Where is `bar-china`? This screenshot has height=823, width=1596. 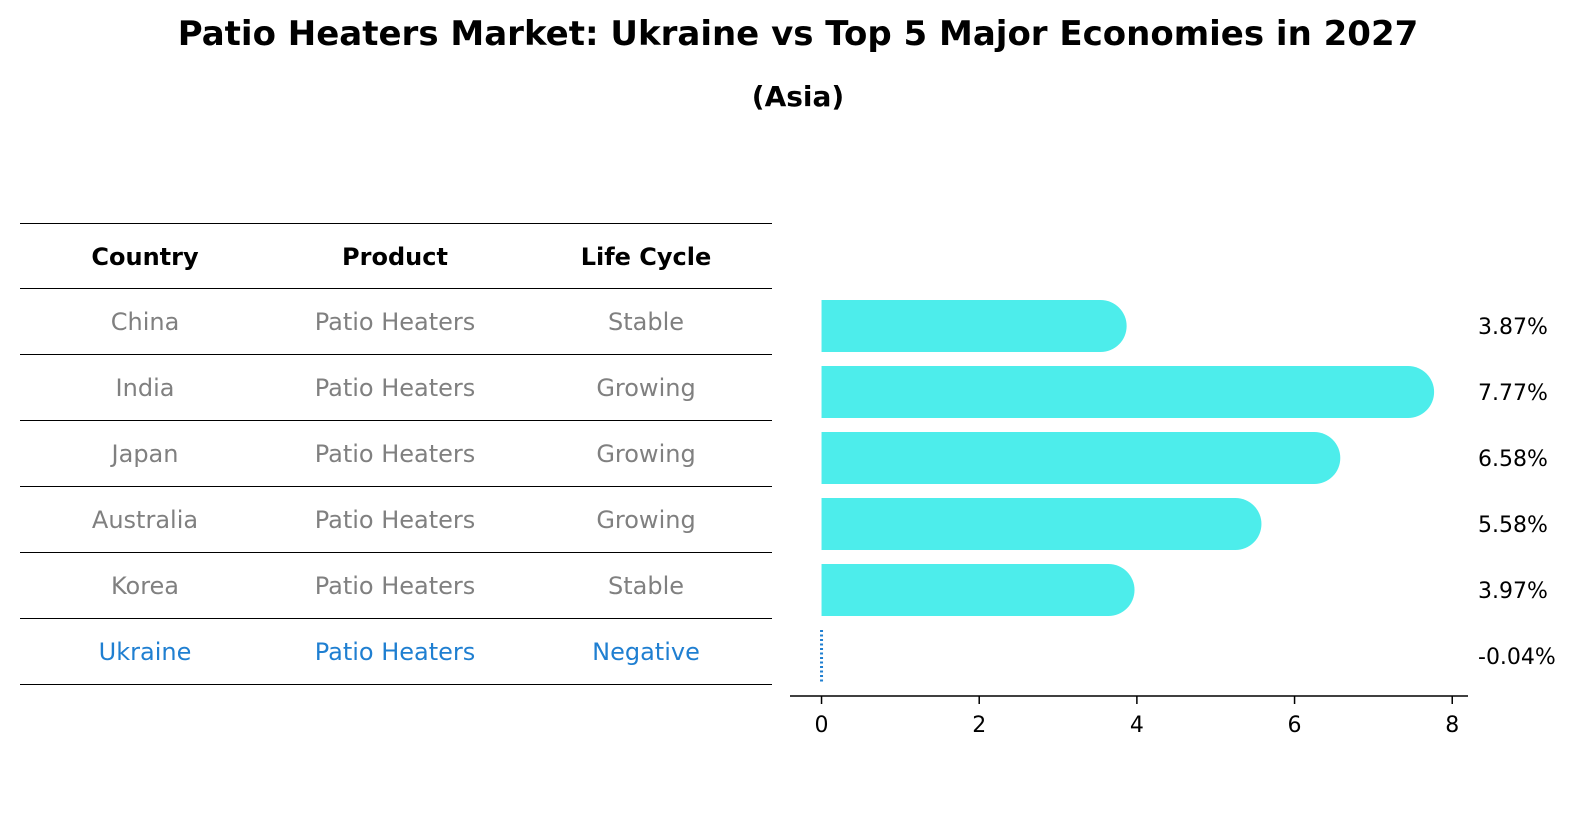
bar-china is located at coordinates (974, 326).